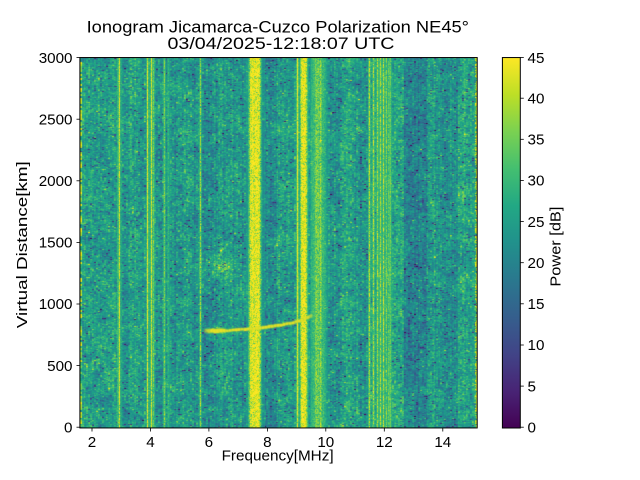  What do you see at coordinates (536, 181) in the screenshot?
I see `svg-text: 30` at bounding box center [536, 181].